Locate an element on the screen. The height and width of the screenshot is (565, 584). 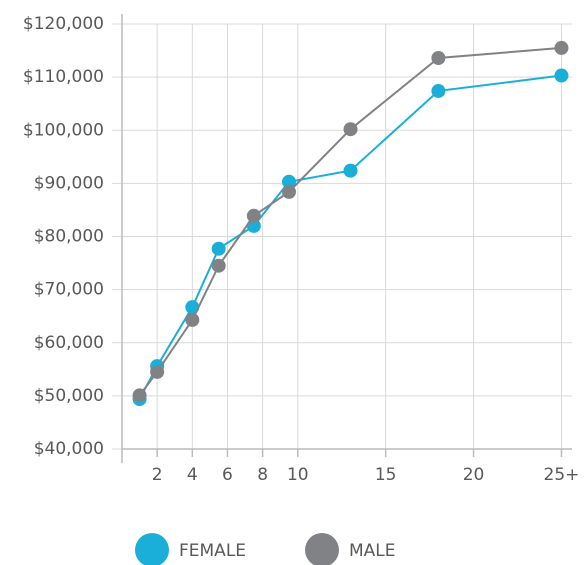
x-tick-label: 10 is located at coordinates (298, 475).